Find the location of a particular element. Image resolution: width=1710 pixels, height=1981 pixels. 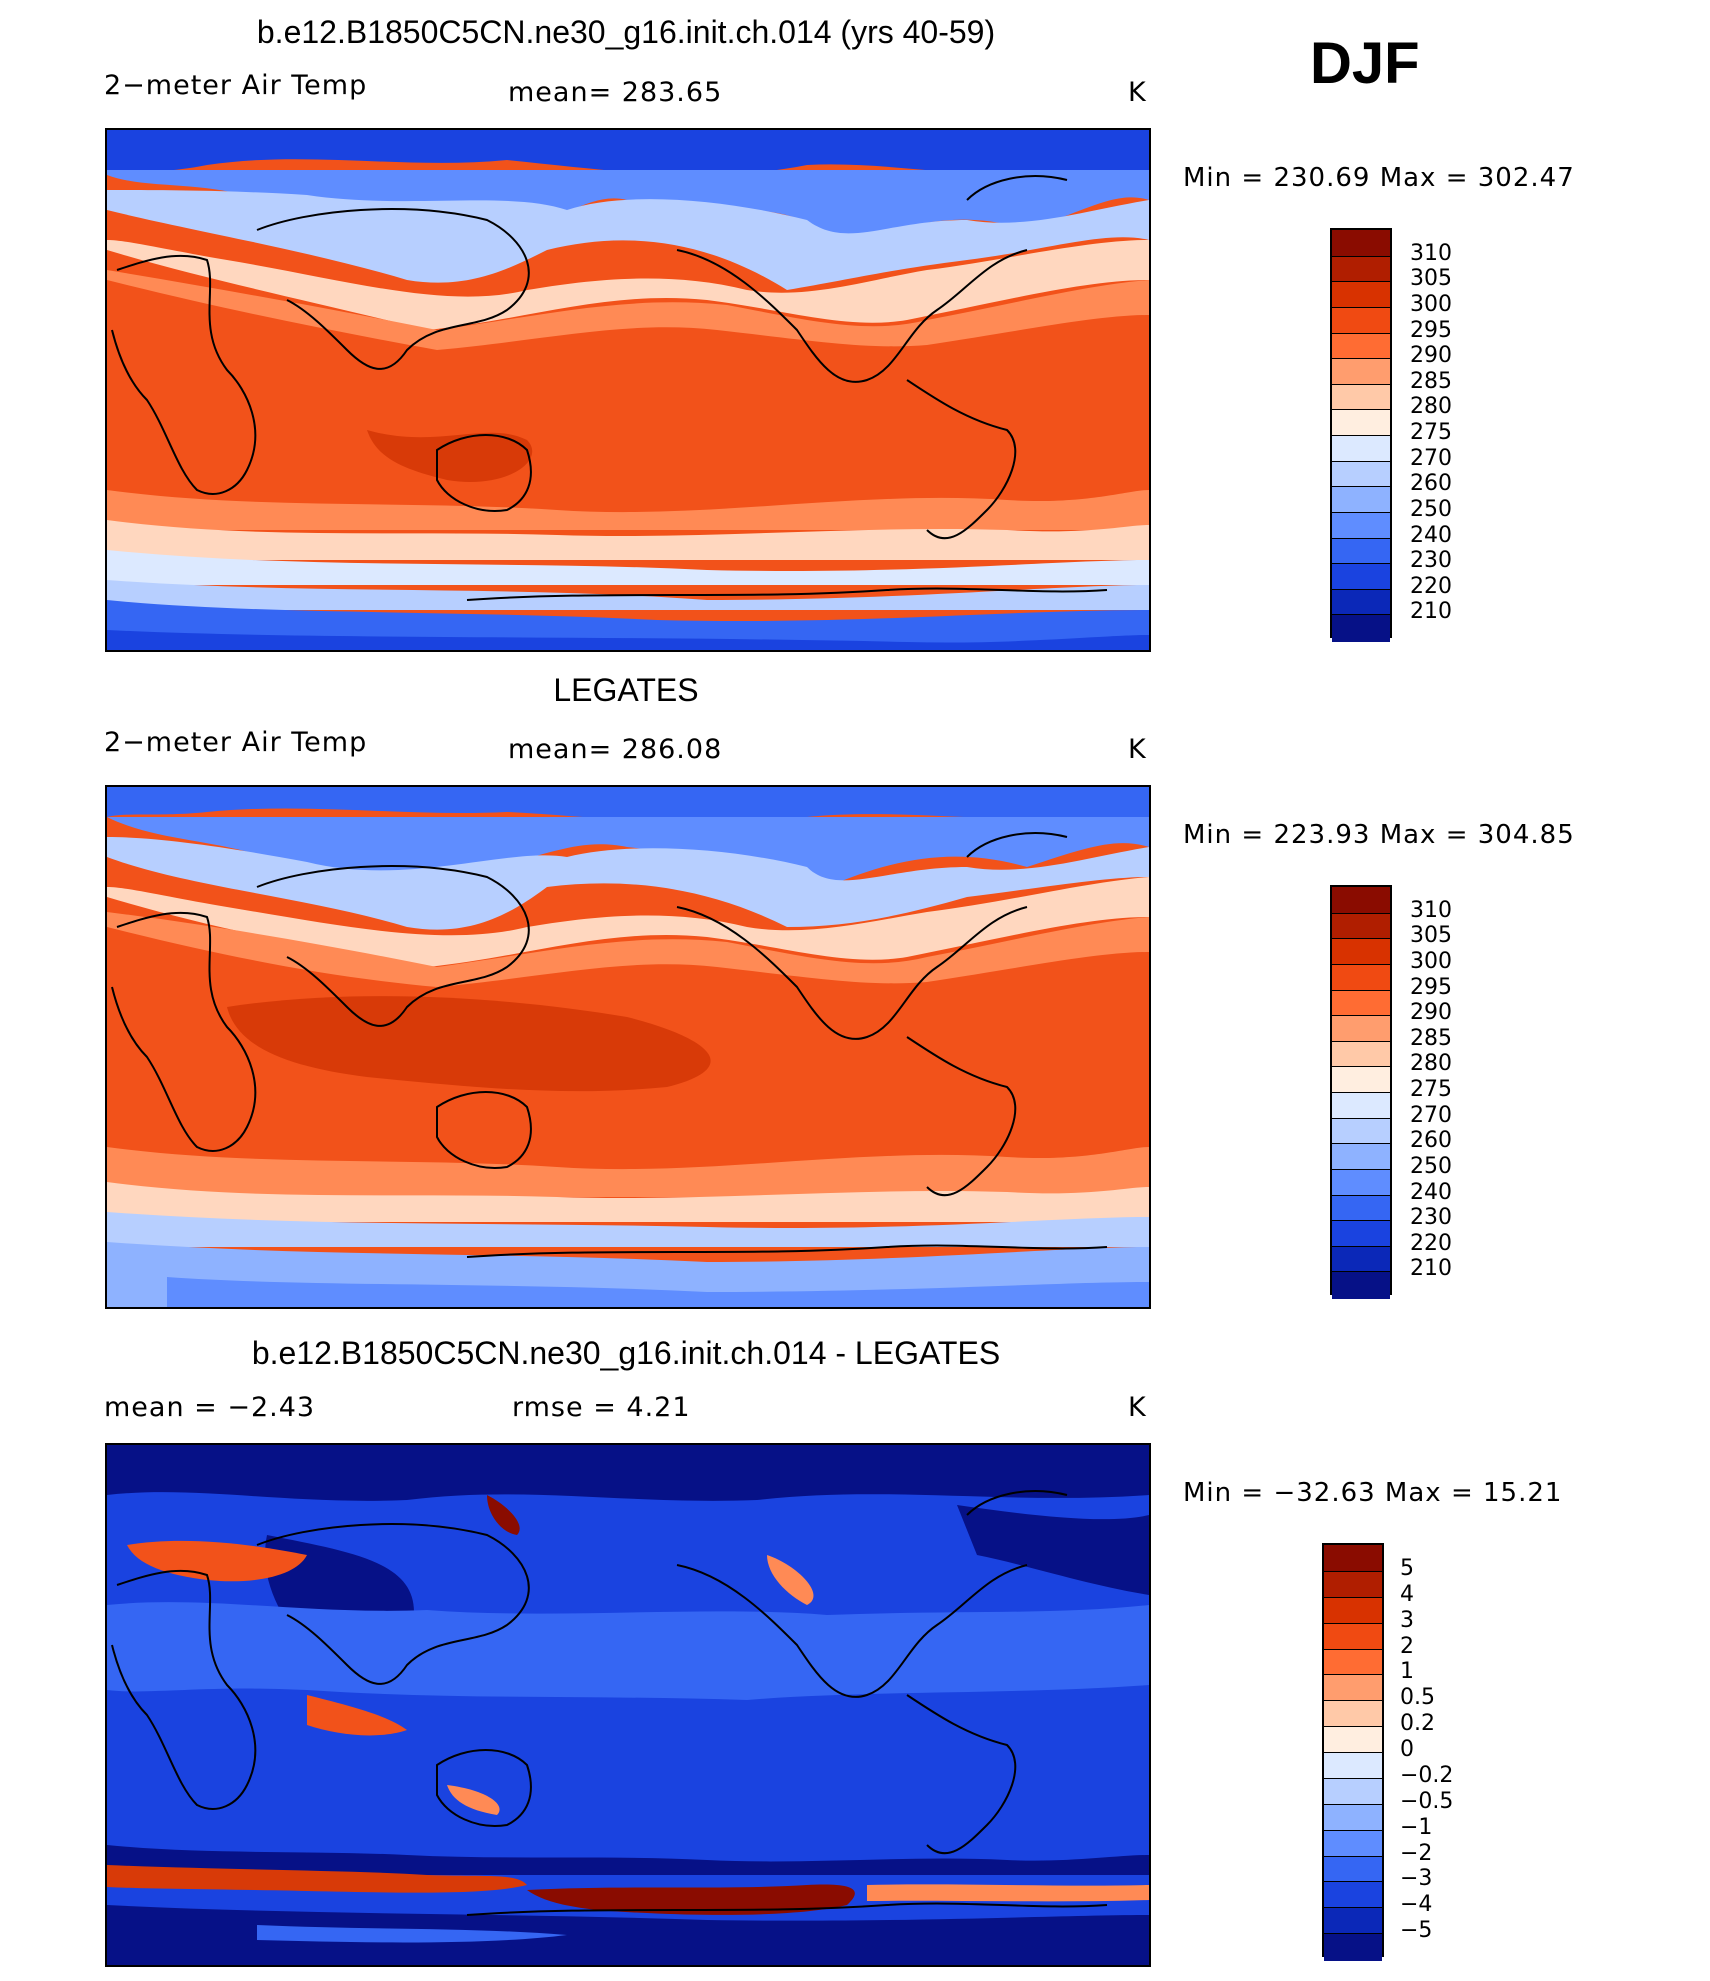

colorbar-boxes is located at coordinates (1361, 1092).